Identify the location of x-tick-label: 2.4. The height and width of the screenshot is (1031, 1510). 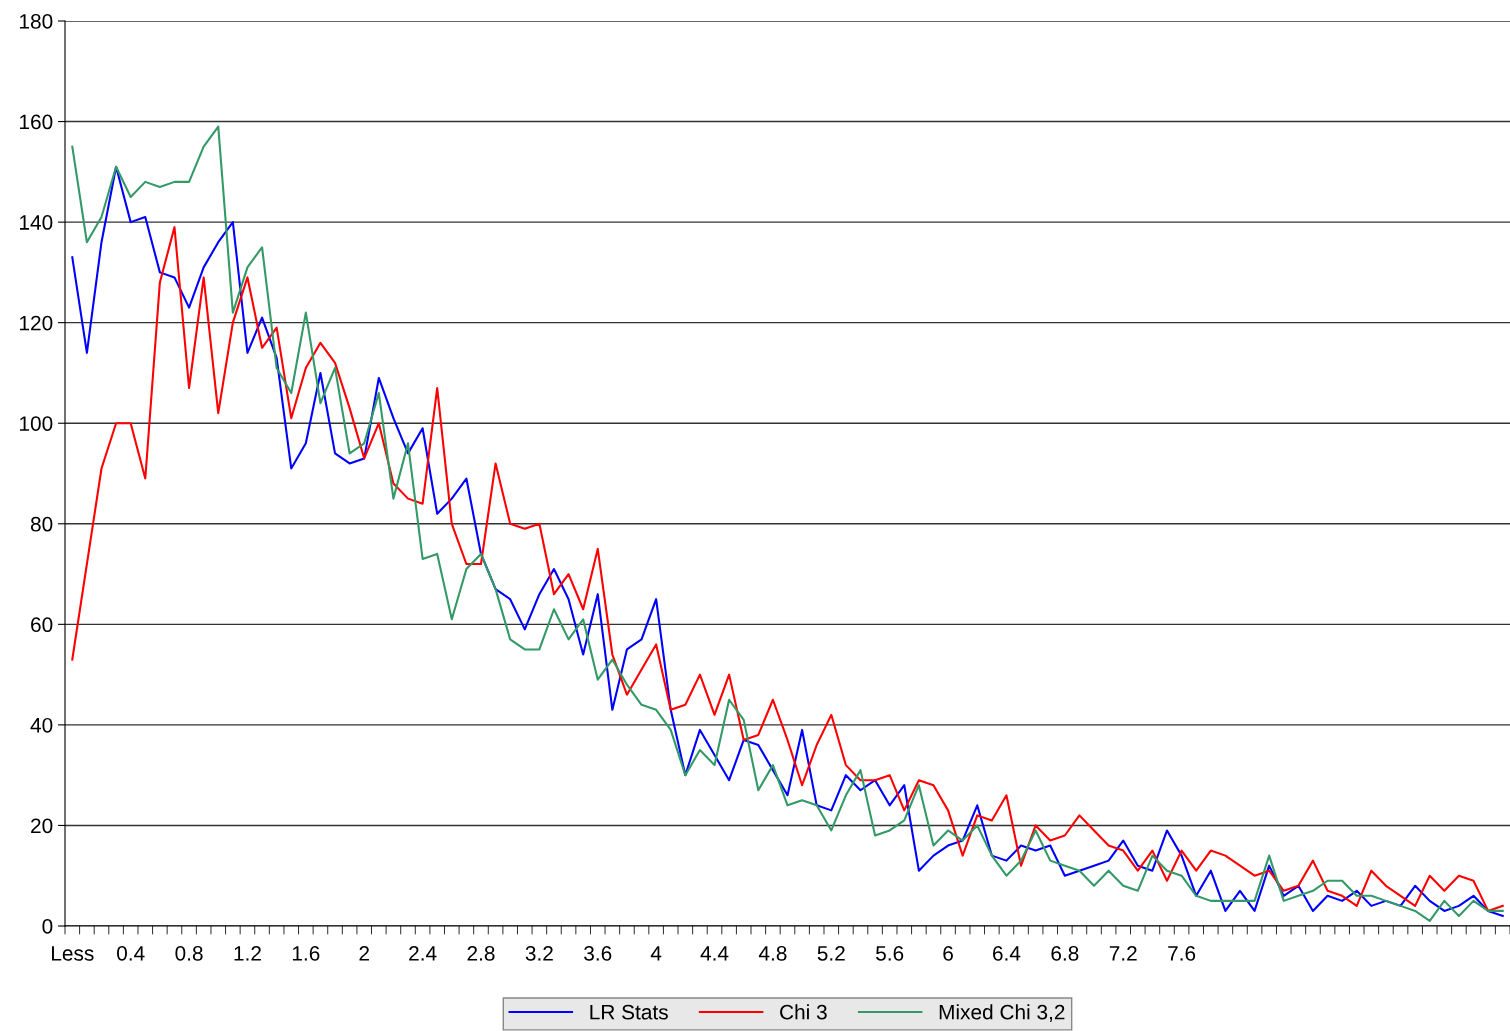
(423, 953).